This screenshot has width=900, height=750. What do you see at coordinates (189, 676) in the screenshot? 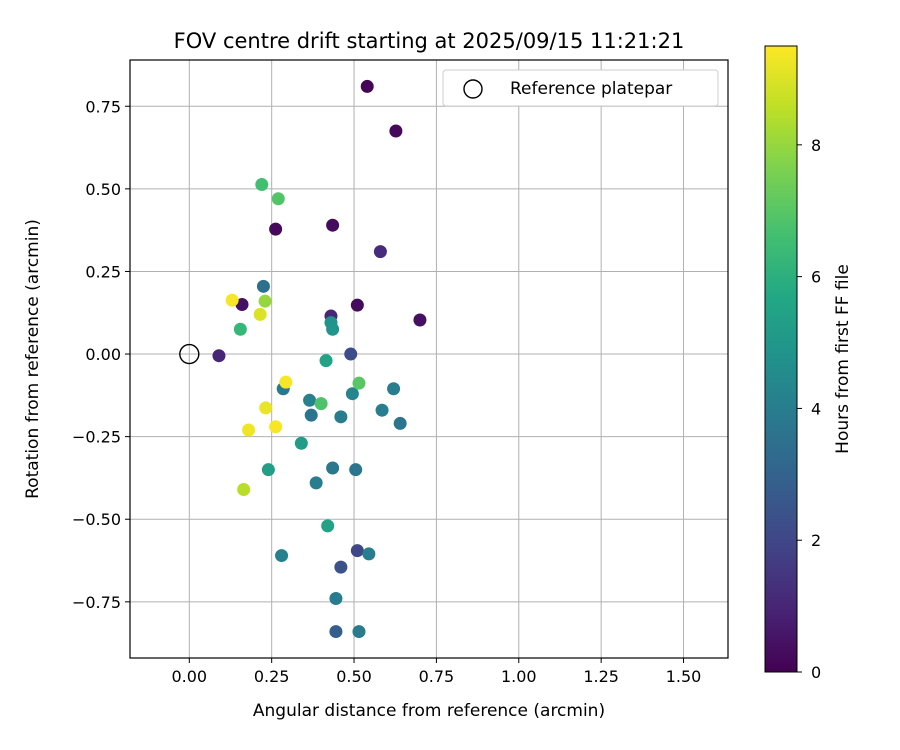
I see `x-tick-label: 0.00` at bounding box center [189, 676].